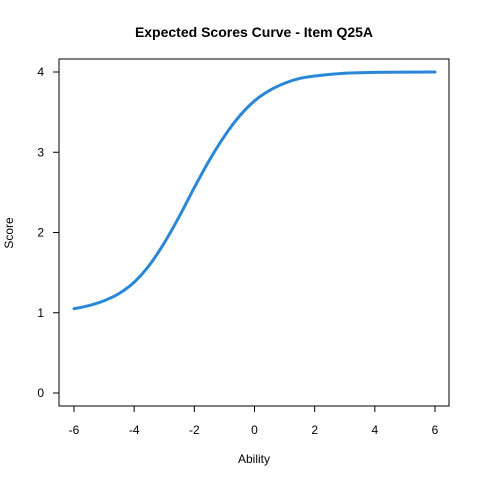  I want to click on y-tick-label-0: 0, so click(40, 393).